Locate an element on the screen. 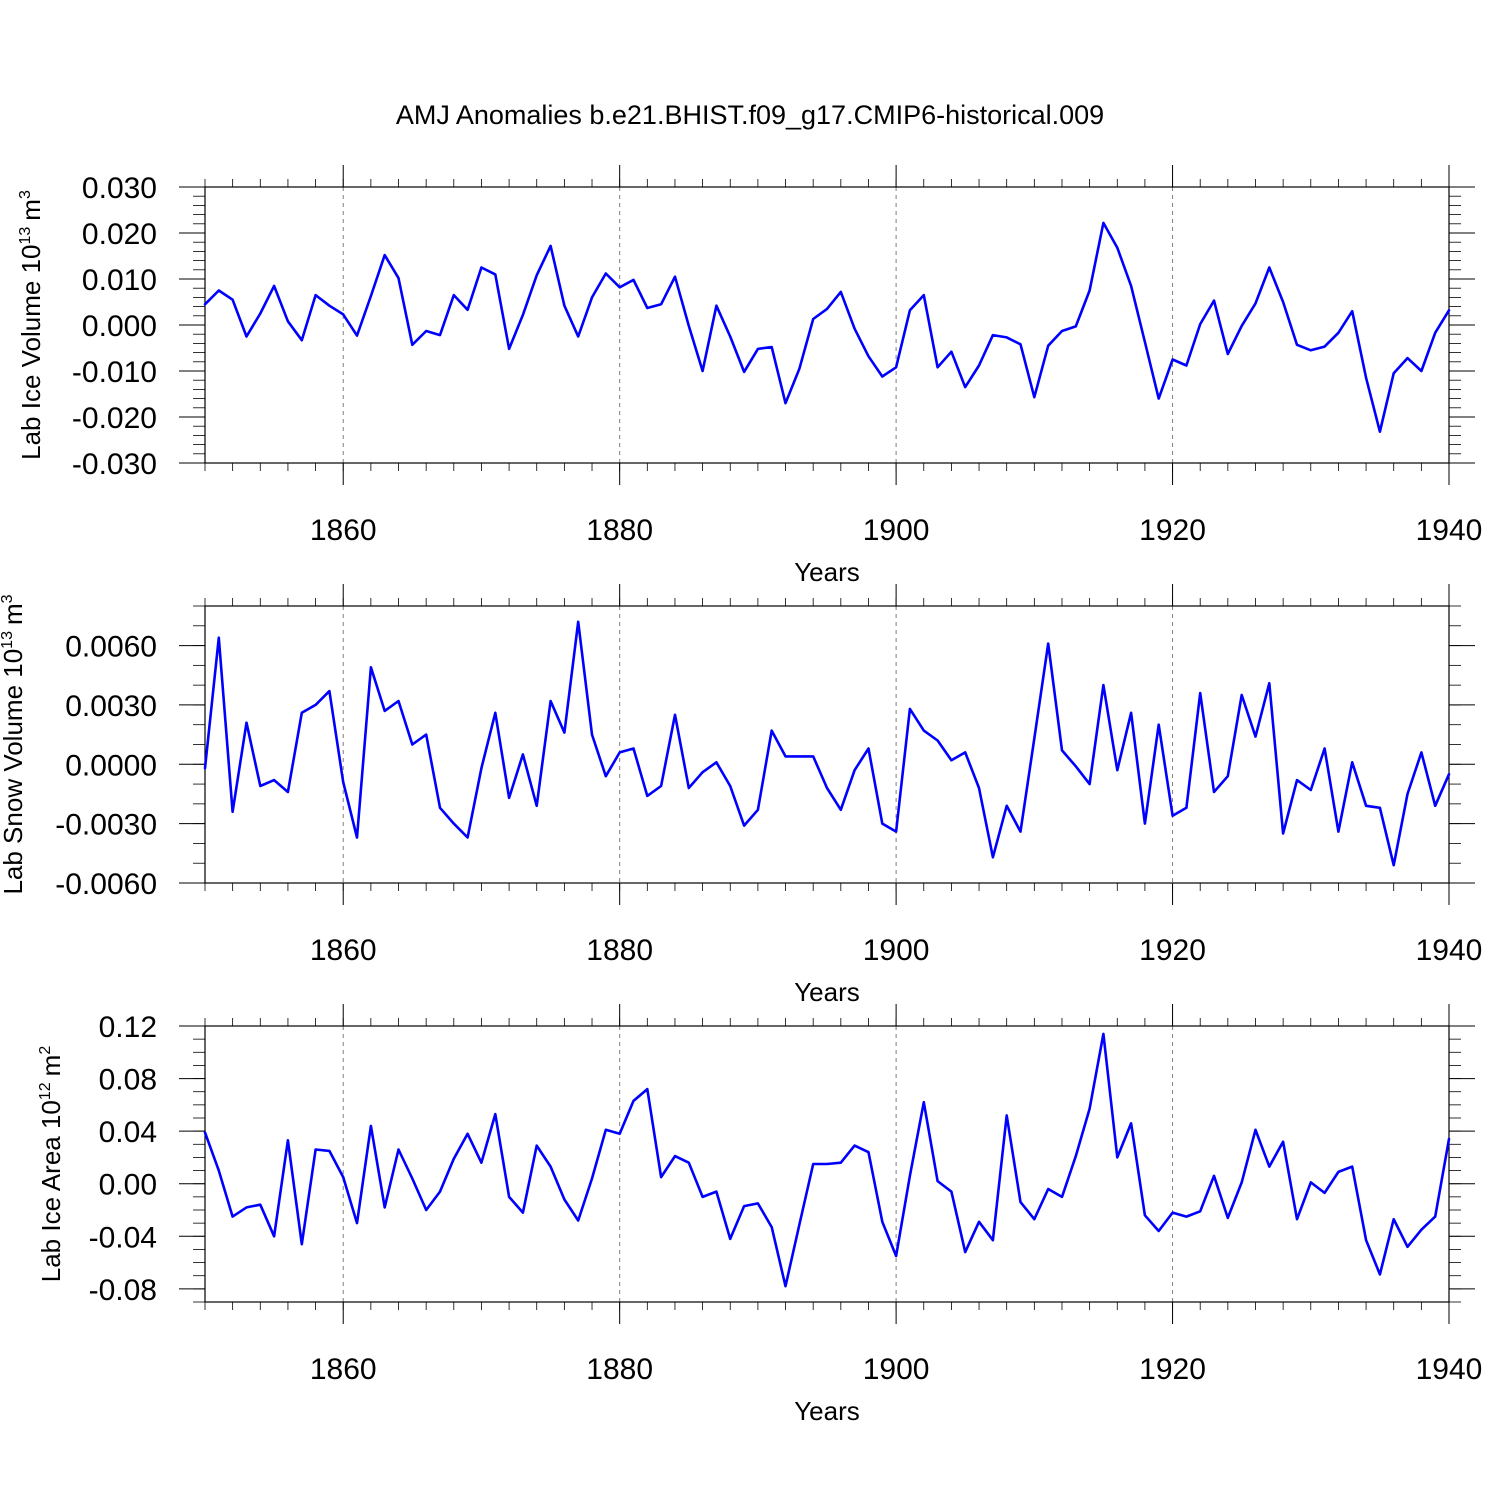  y-tick-label: 0.08 is located at coordinates (128, 1080).